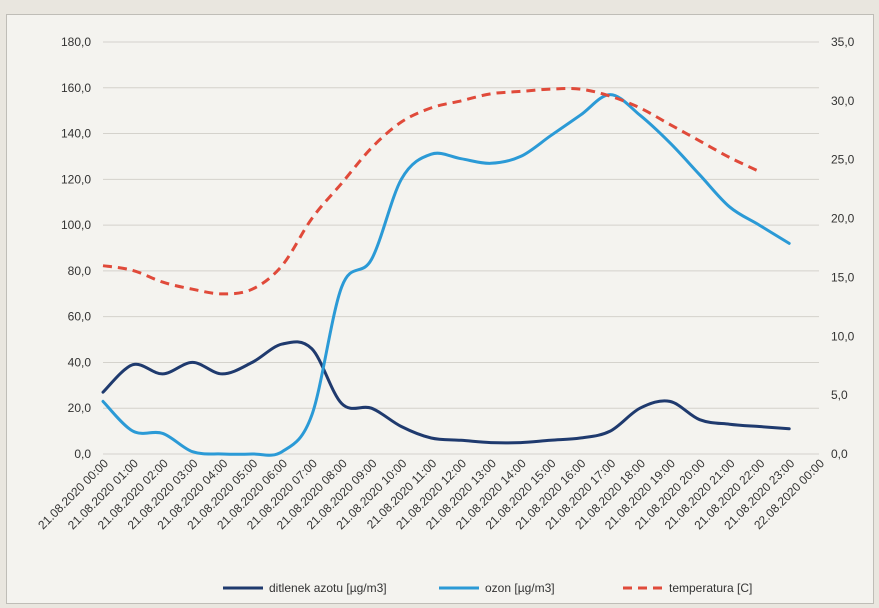 The width and height of the screenshot is (879, 608). Describe the element at coordinates (843, 42) in the screenshot. I see `right-tick-label: 35,0` at that location.